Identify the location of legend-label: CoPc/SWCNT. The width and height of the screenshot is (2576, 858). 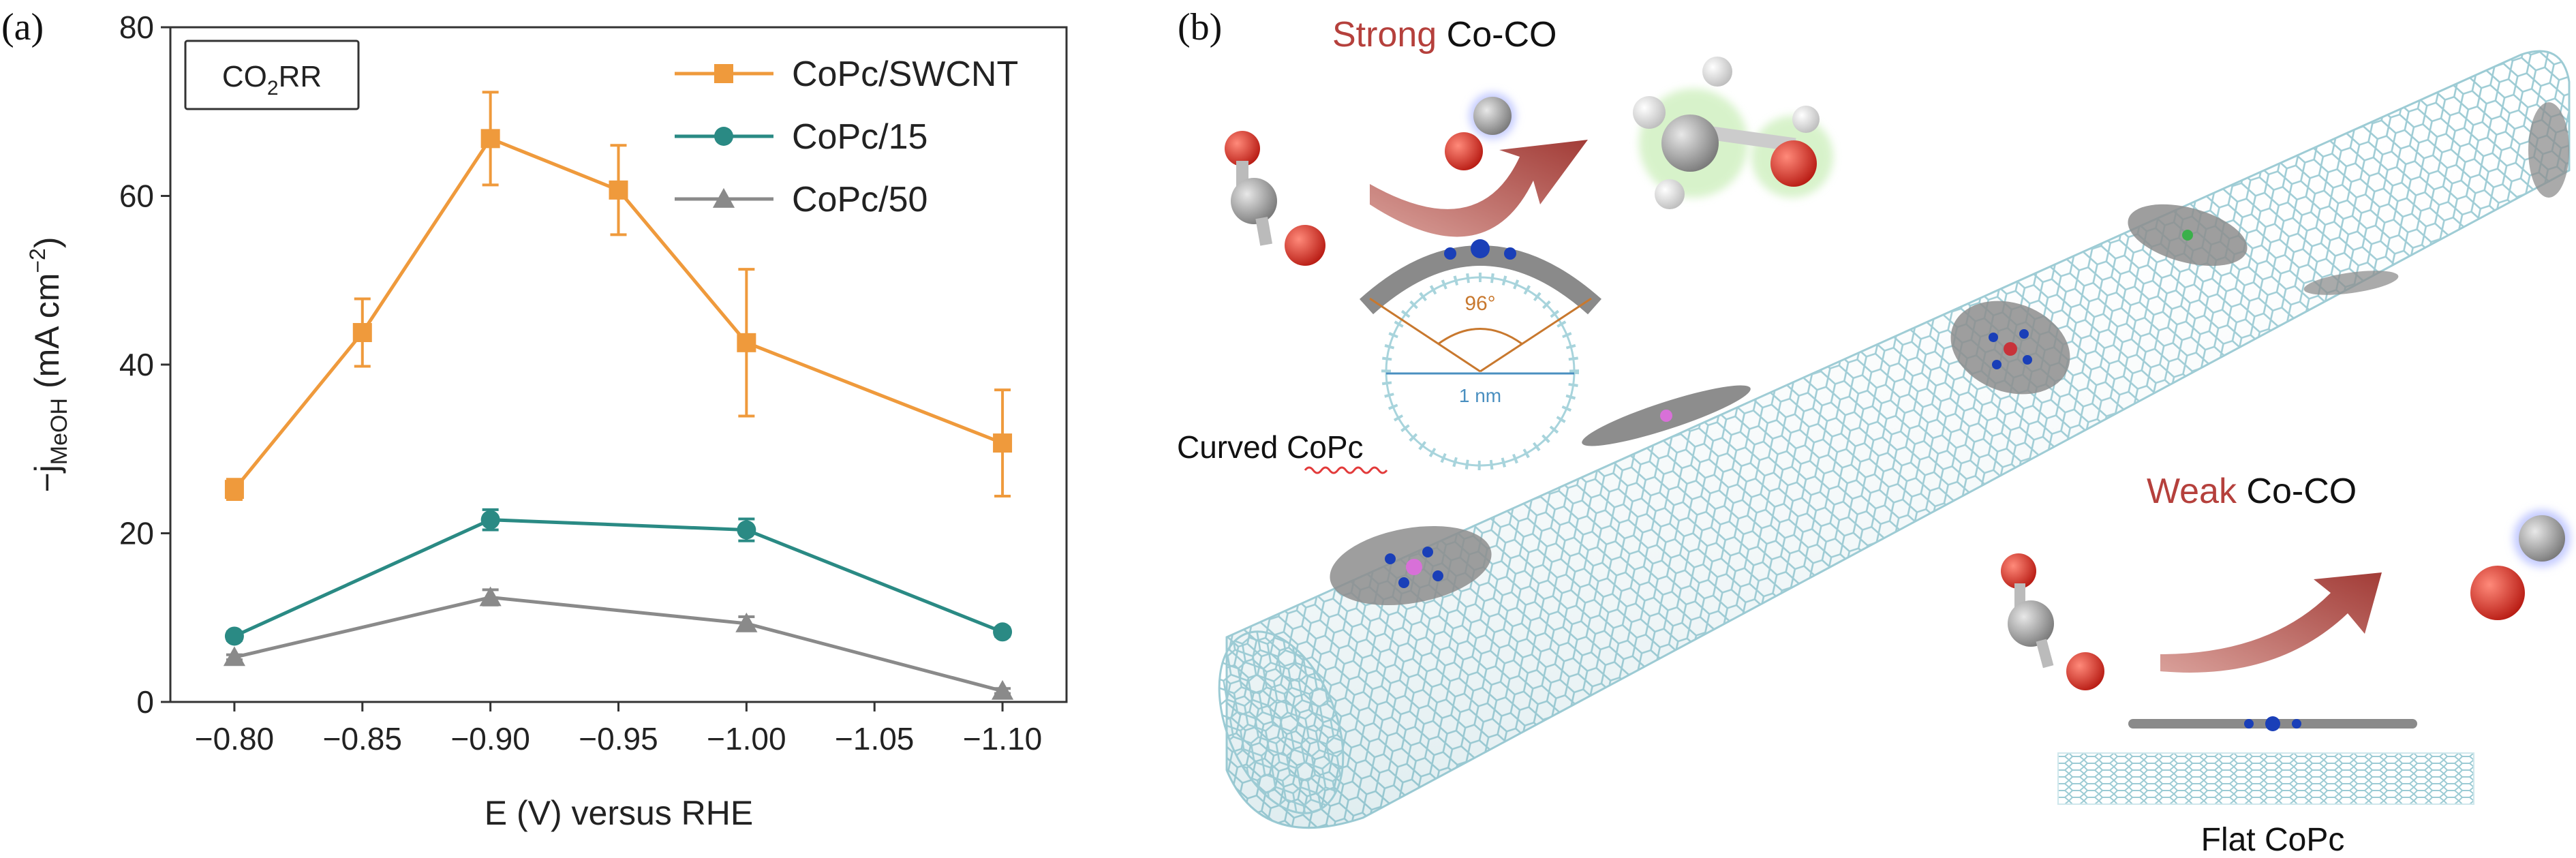
(905, 74).